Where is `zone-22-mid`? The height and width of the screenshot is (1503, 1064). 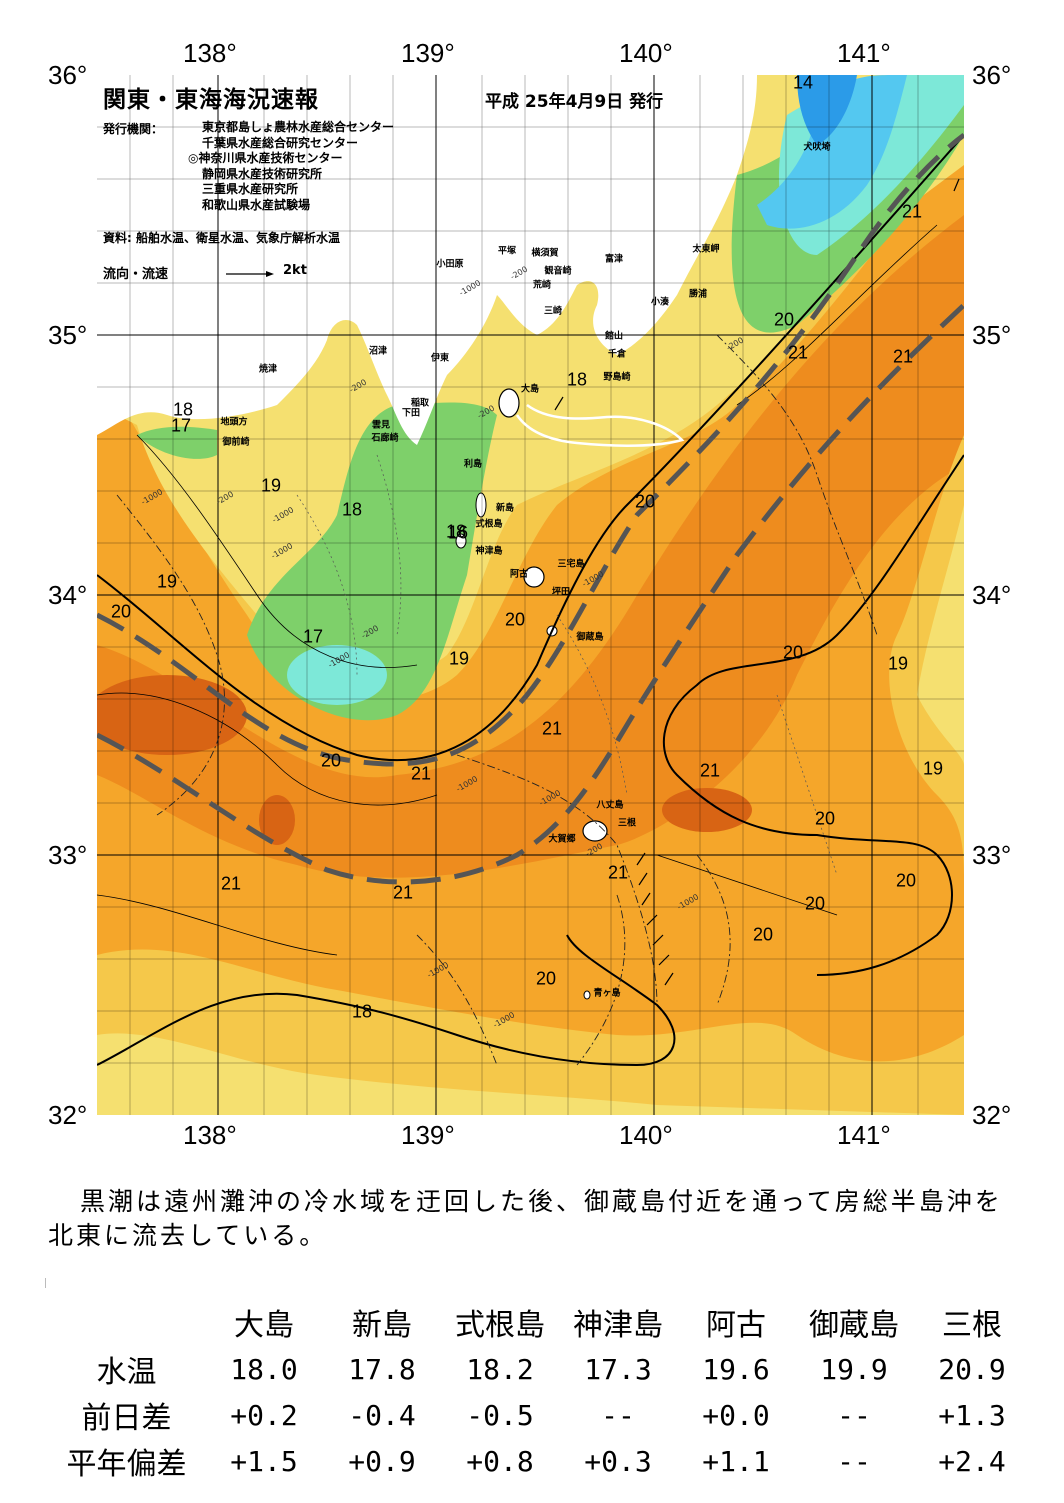
zone-22-mid is located at coordinates (277, 820).